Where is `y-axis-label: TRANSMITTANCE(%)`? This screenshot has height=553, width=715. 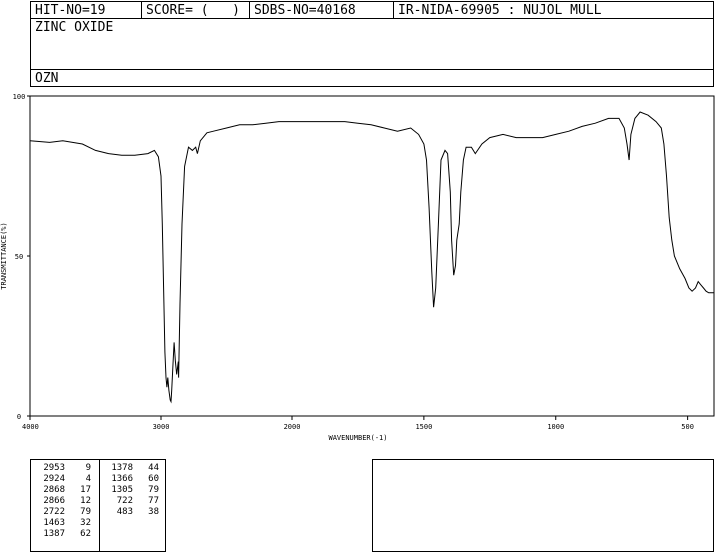 y-axis-label: TRANSMITTANCE(%) is located at coordinates (4, 255).